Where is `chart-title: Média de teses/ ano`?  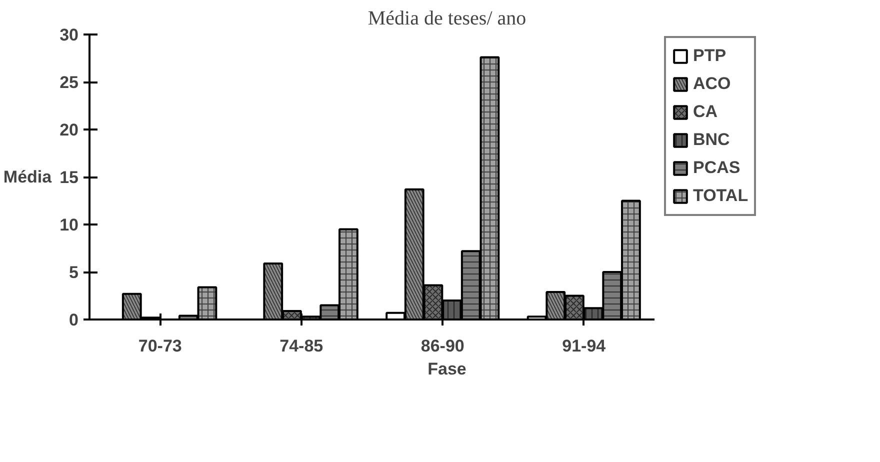
chart-title: Média de teses/ ano is located at coordinates (447, 19).